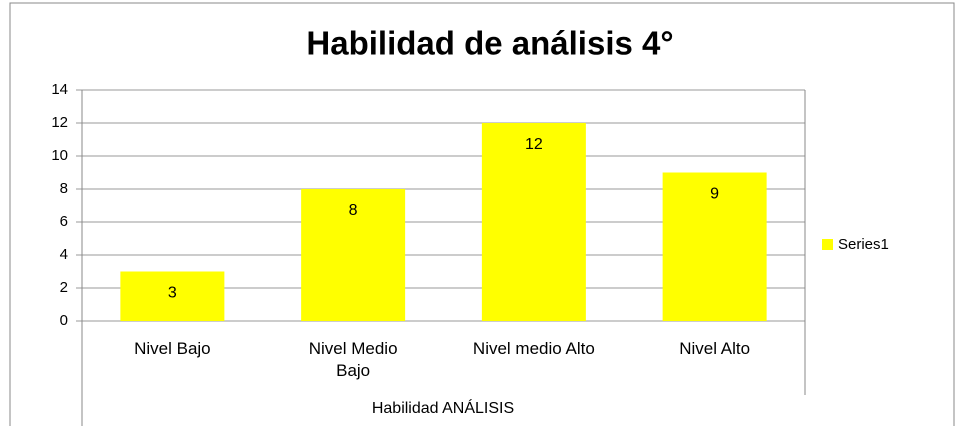 The height and width of the screenshot is (426, 961). Describe the element at coordinates (59, 89) in the screenshot. I see `y-tick-label: 14` at that location.